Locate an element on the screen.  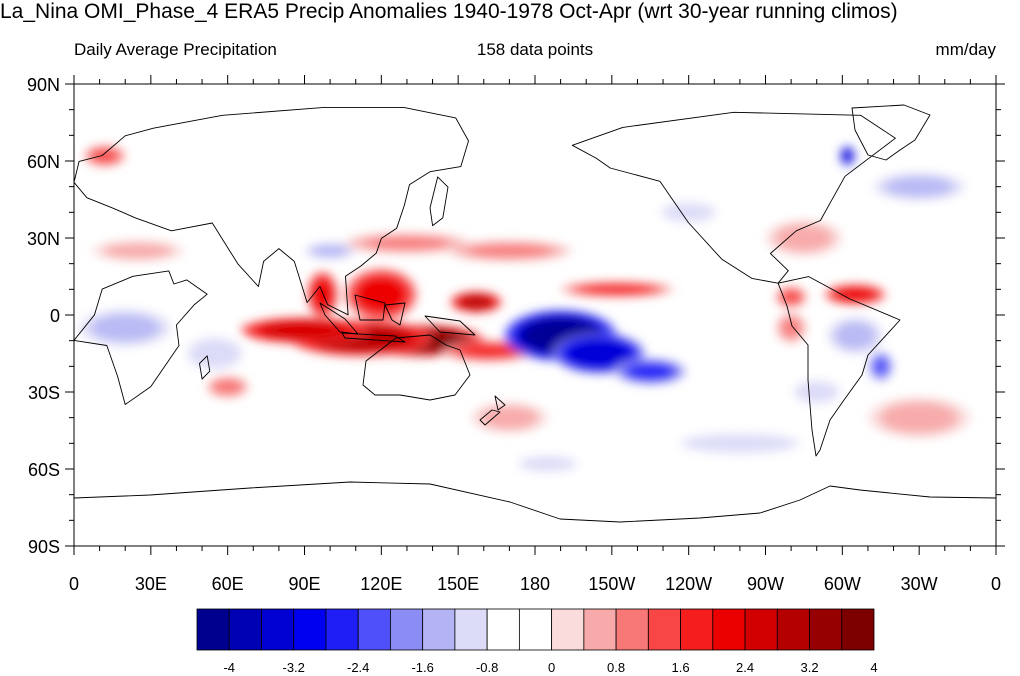
variable-label: Daily Average Precipitation is located at coordinates (175, 49).